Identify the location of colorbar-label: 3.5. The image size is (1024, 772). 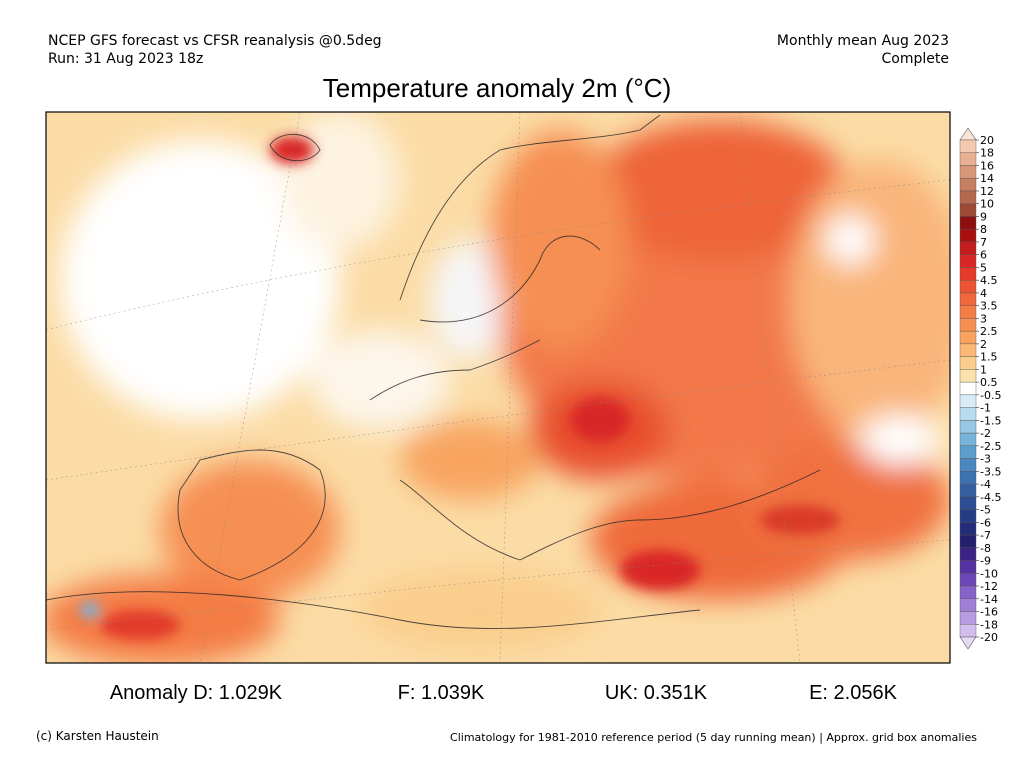
(989, 306).